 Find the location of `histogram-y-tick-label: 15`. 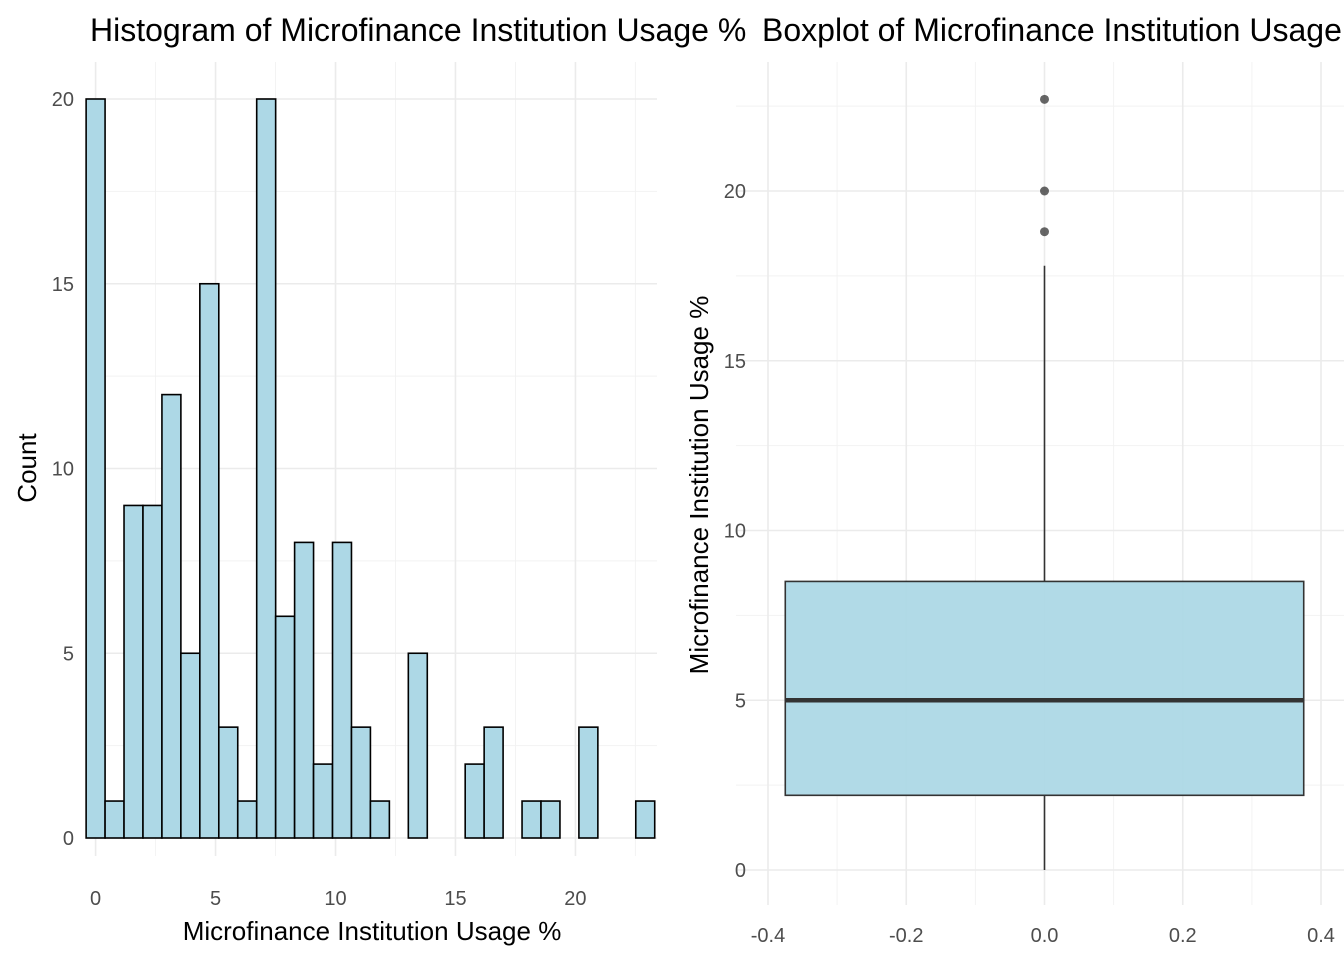

histogram-y-tick-label: 15 is located at coordinates (63, 285).